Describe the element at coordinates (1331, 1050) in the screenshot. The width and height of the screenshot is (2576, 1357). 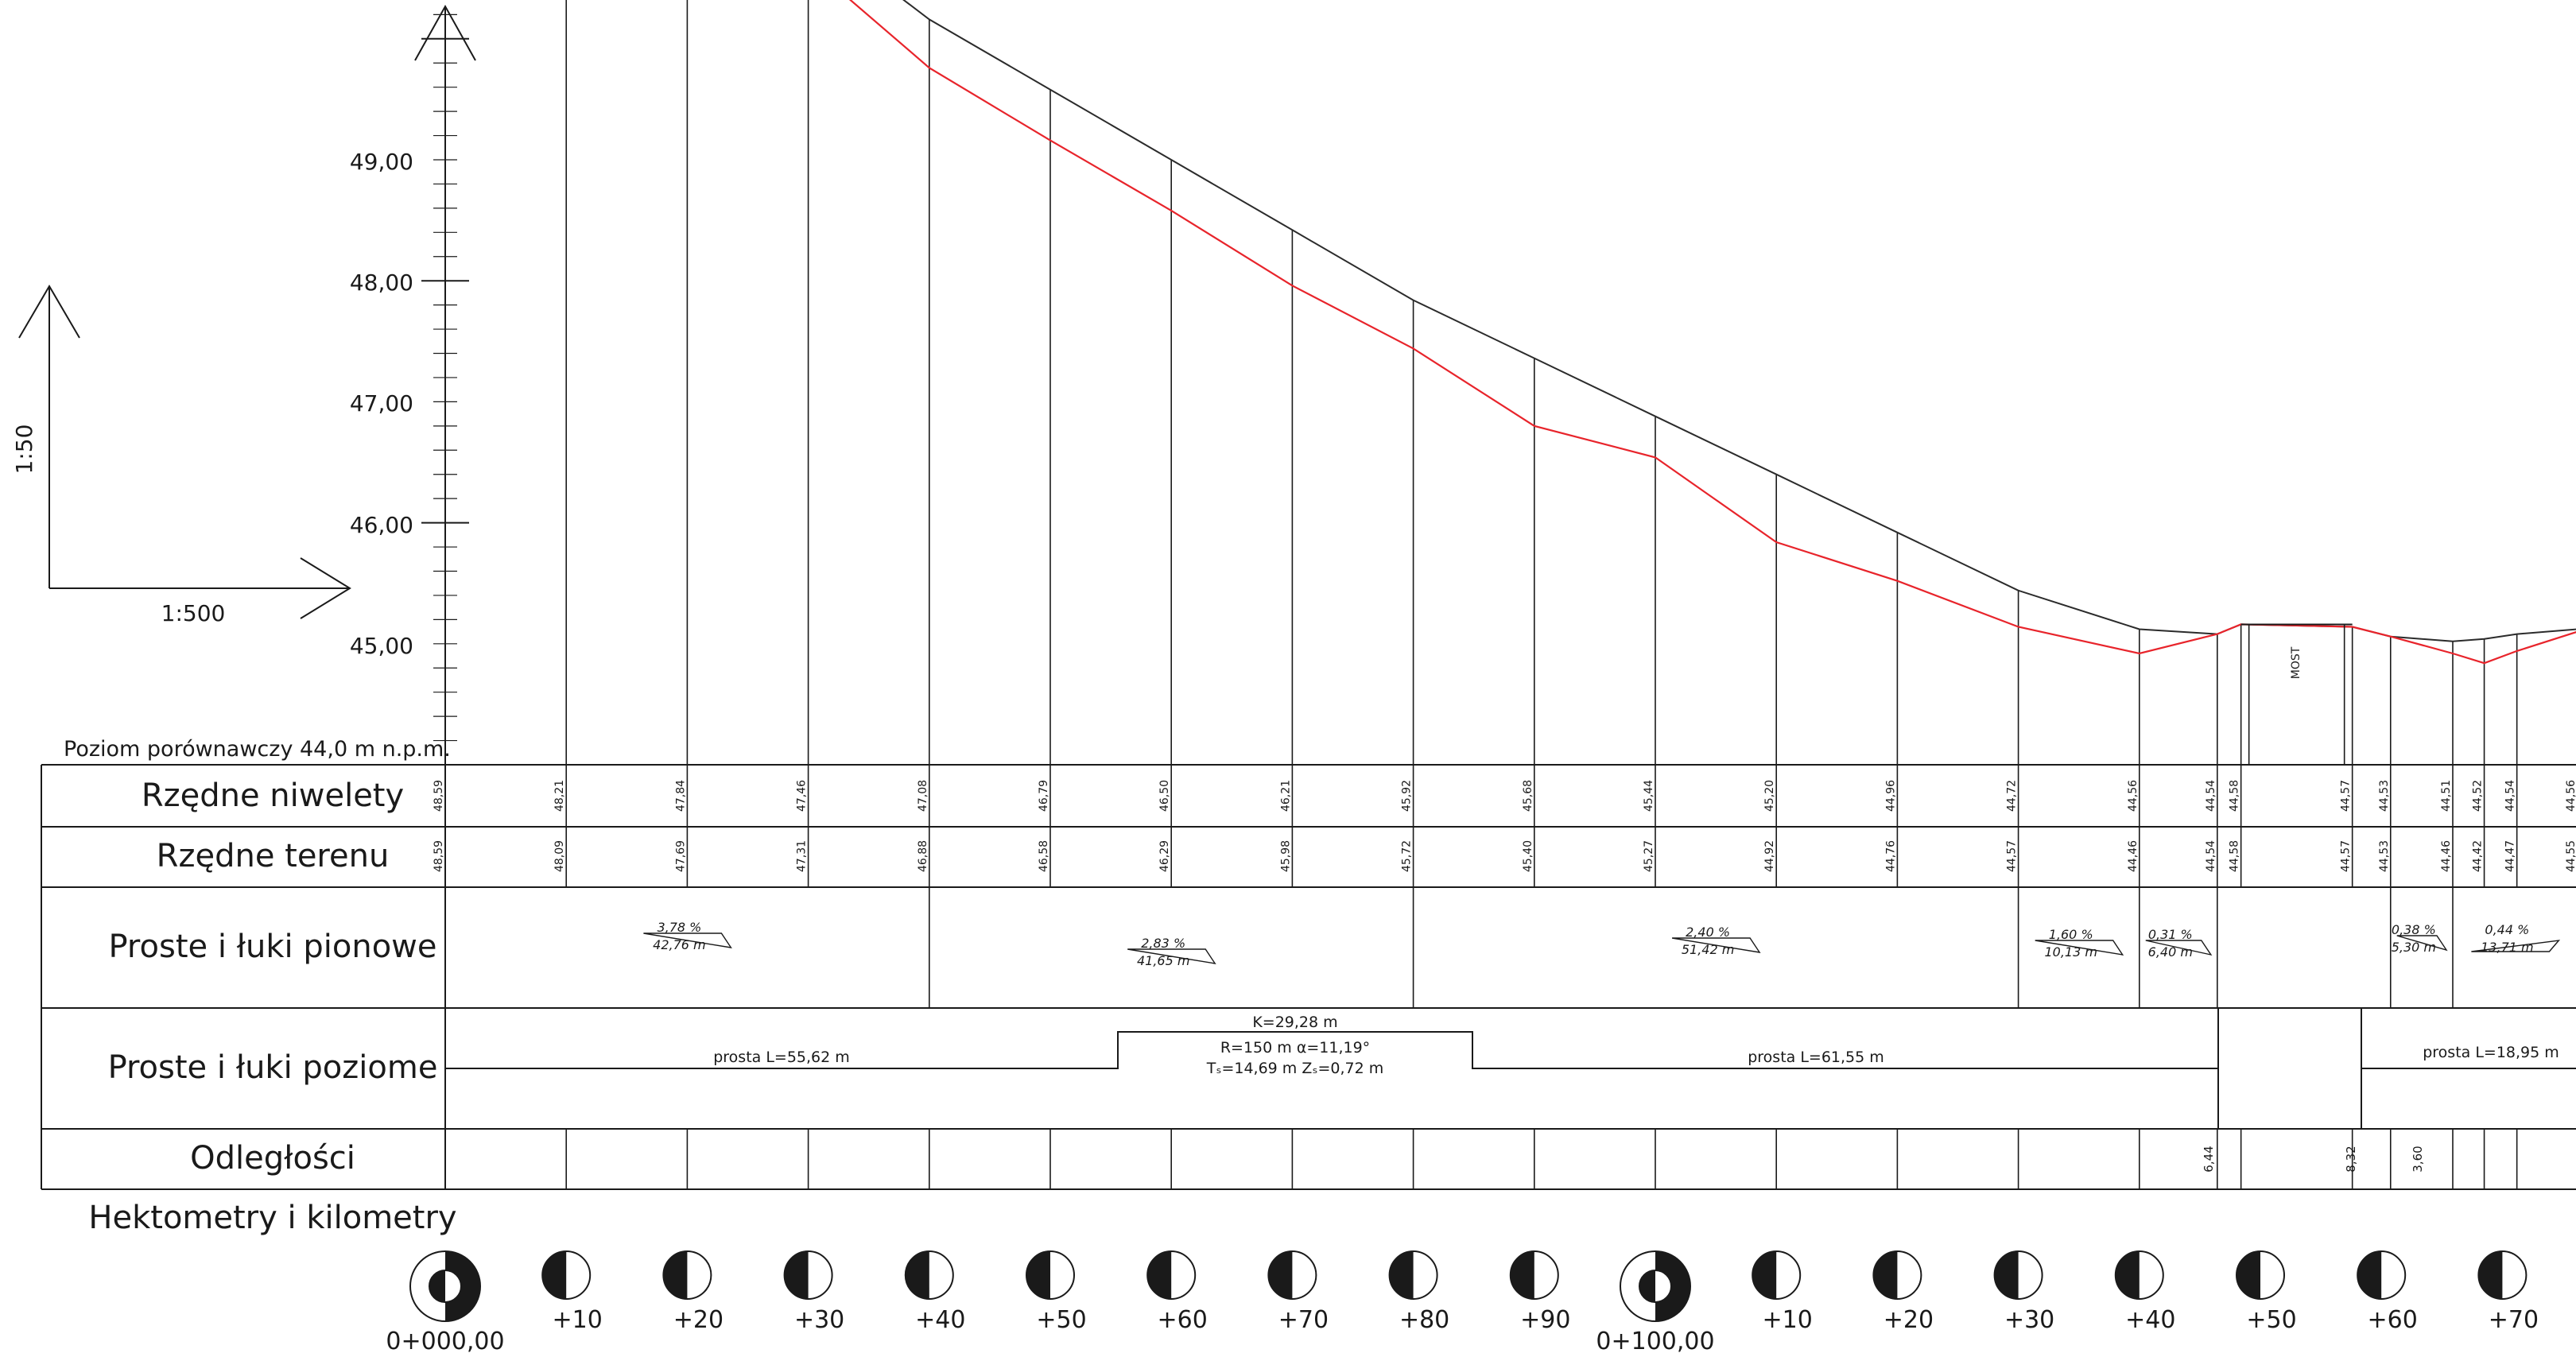
I see `horizontal-alignment-line` at that location.